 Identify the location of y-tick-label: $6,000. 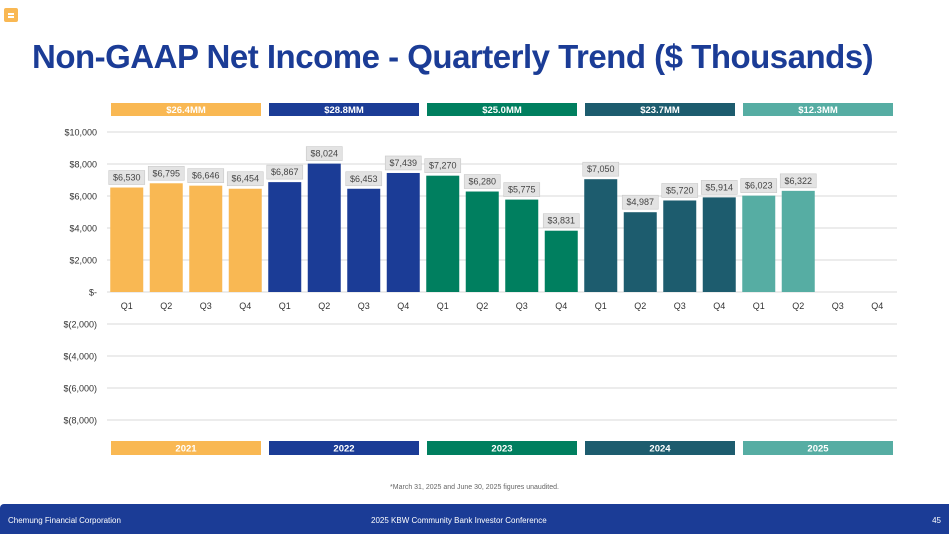
(83, 197).